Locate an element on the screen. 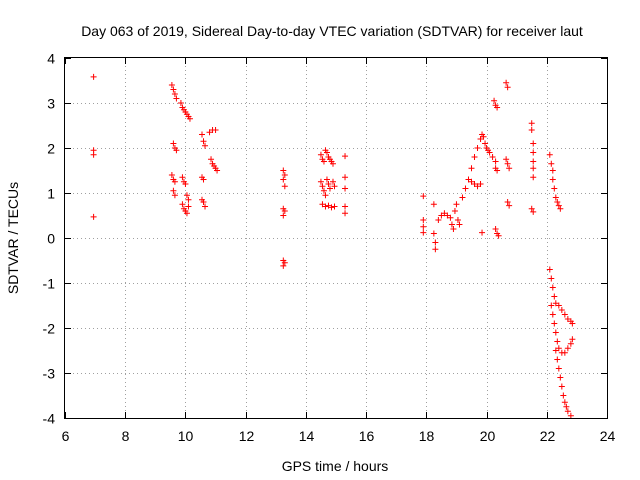  x-tick-label: 24 is located at coordinates (608, 436).